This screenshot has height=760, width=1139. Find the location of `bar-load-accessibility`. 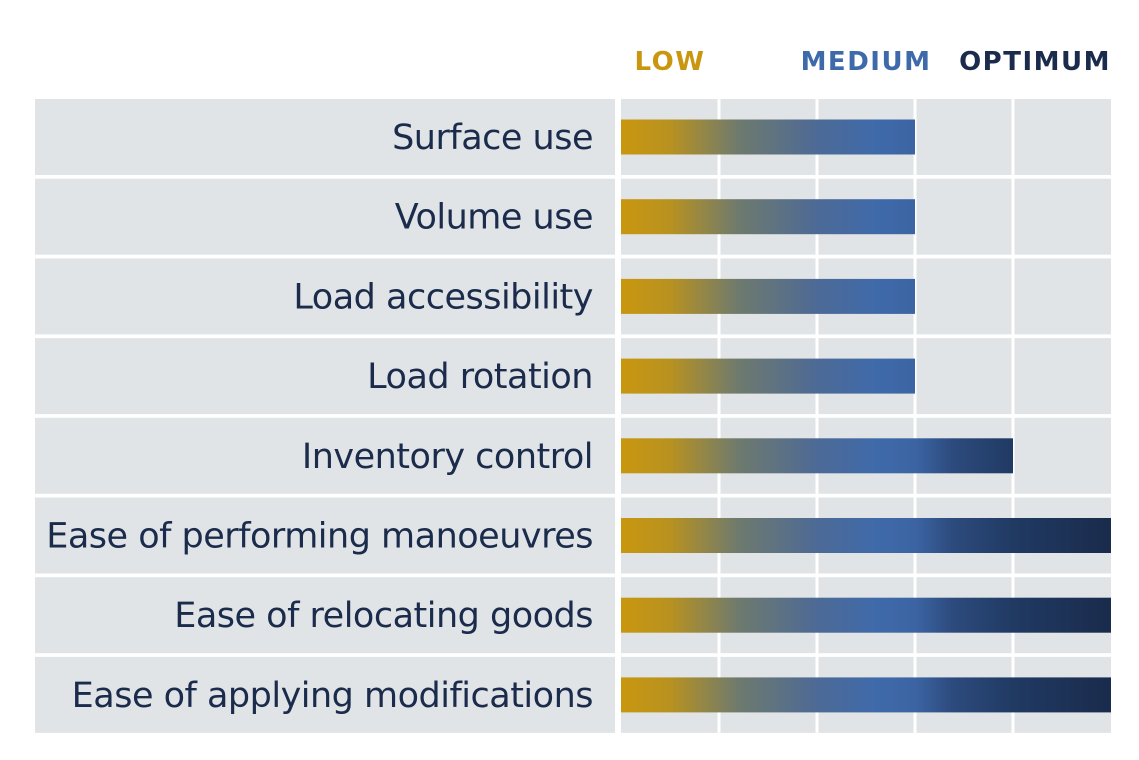

bar-load-accessibility is located at coordinates (768, 296).